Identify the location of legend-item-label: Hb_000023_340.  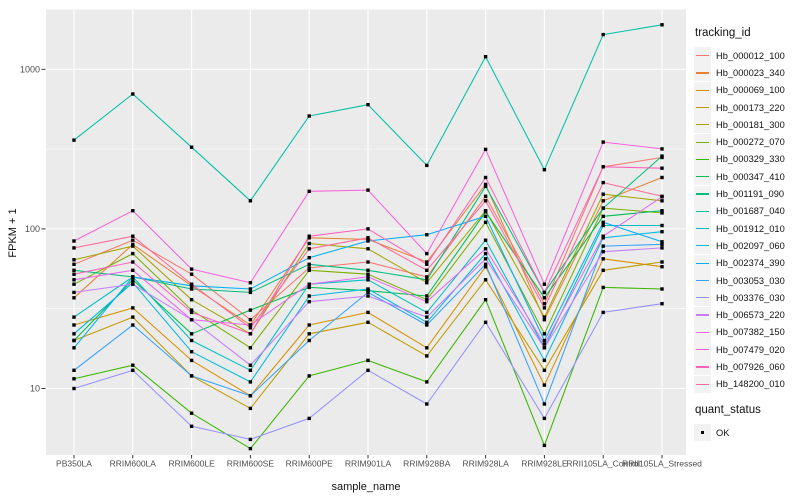
(750, 72).